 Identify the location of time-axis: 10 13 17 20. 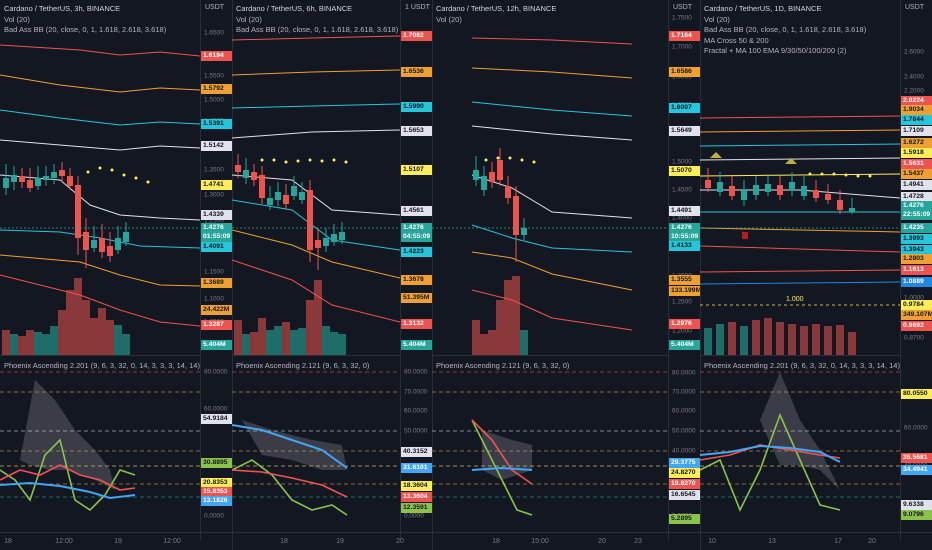
(816, 541).